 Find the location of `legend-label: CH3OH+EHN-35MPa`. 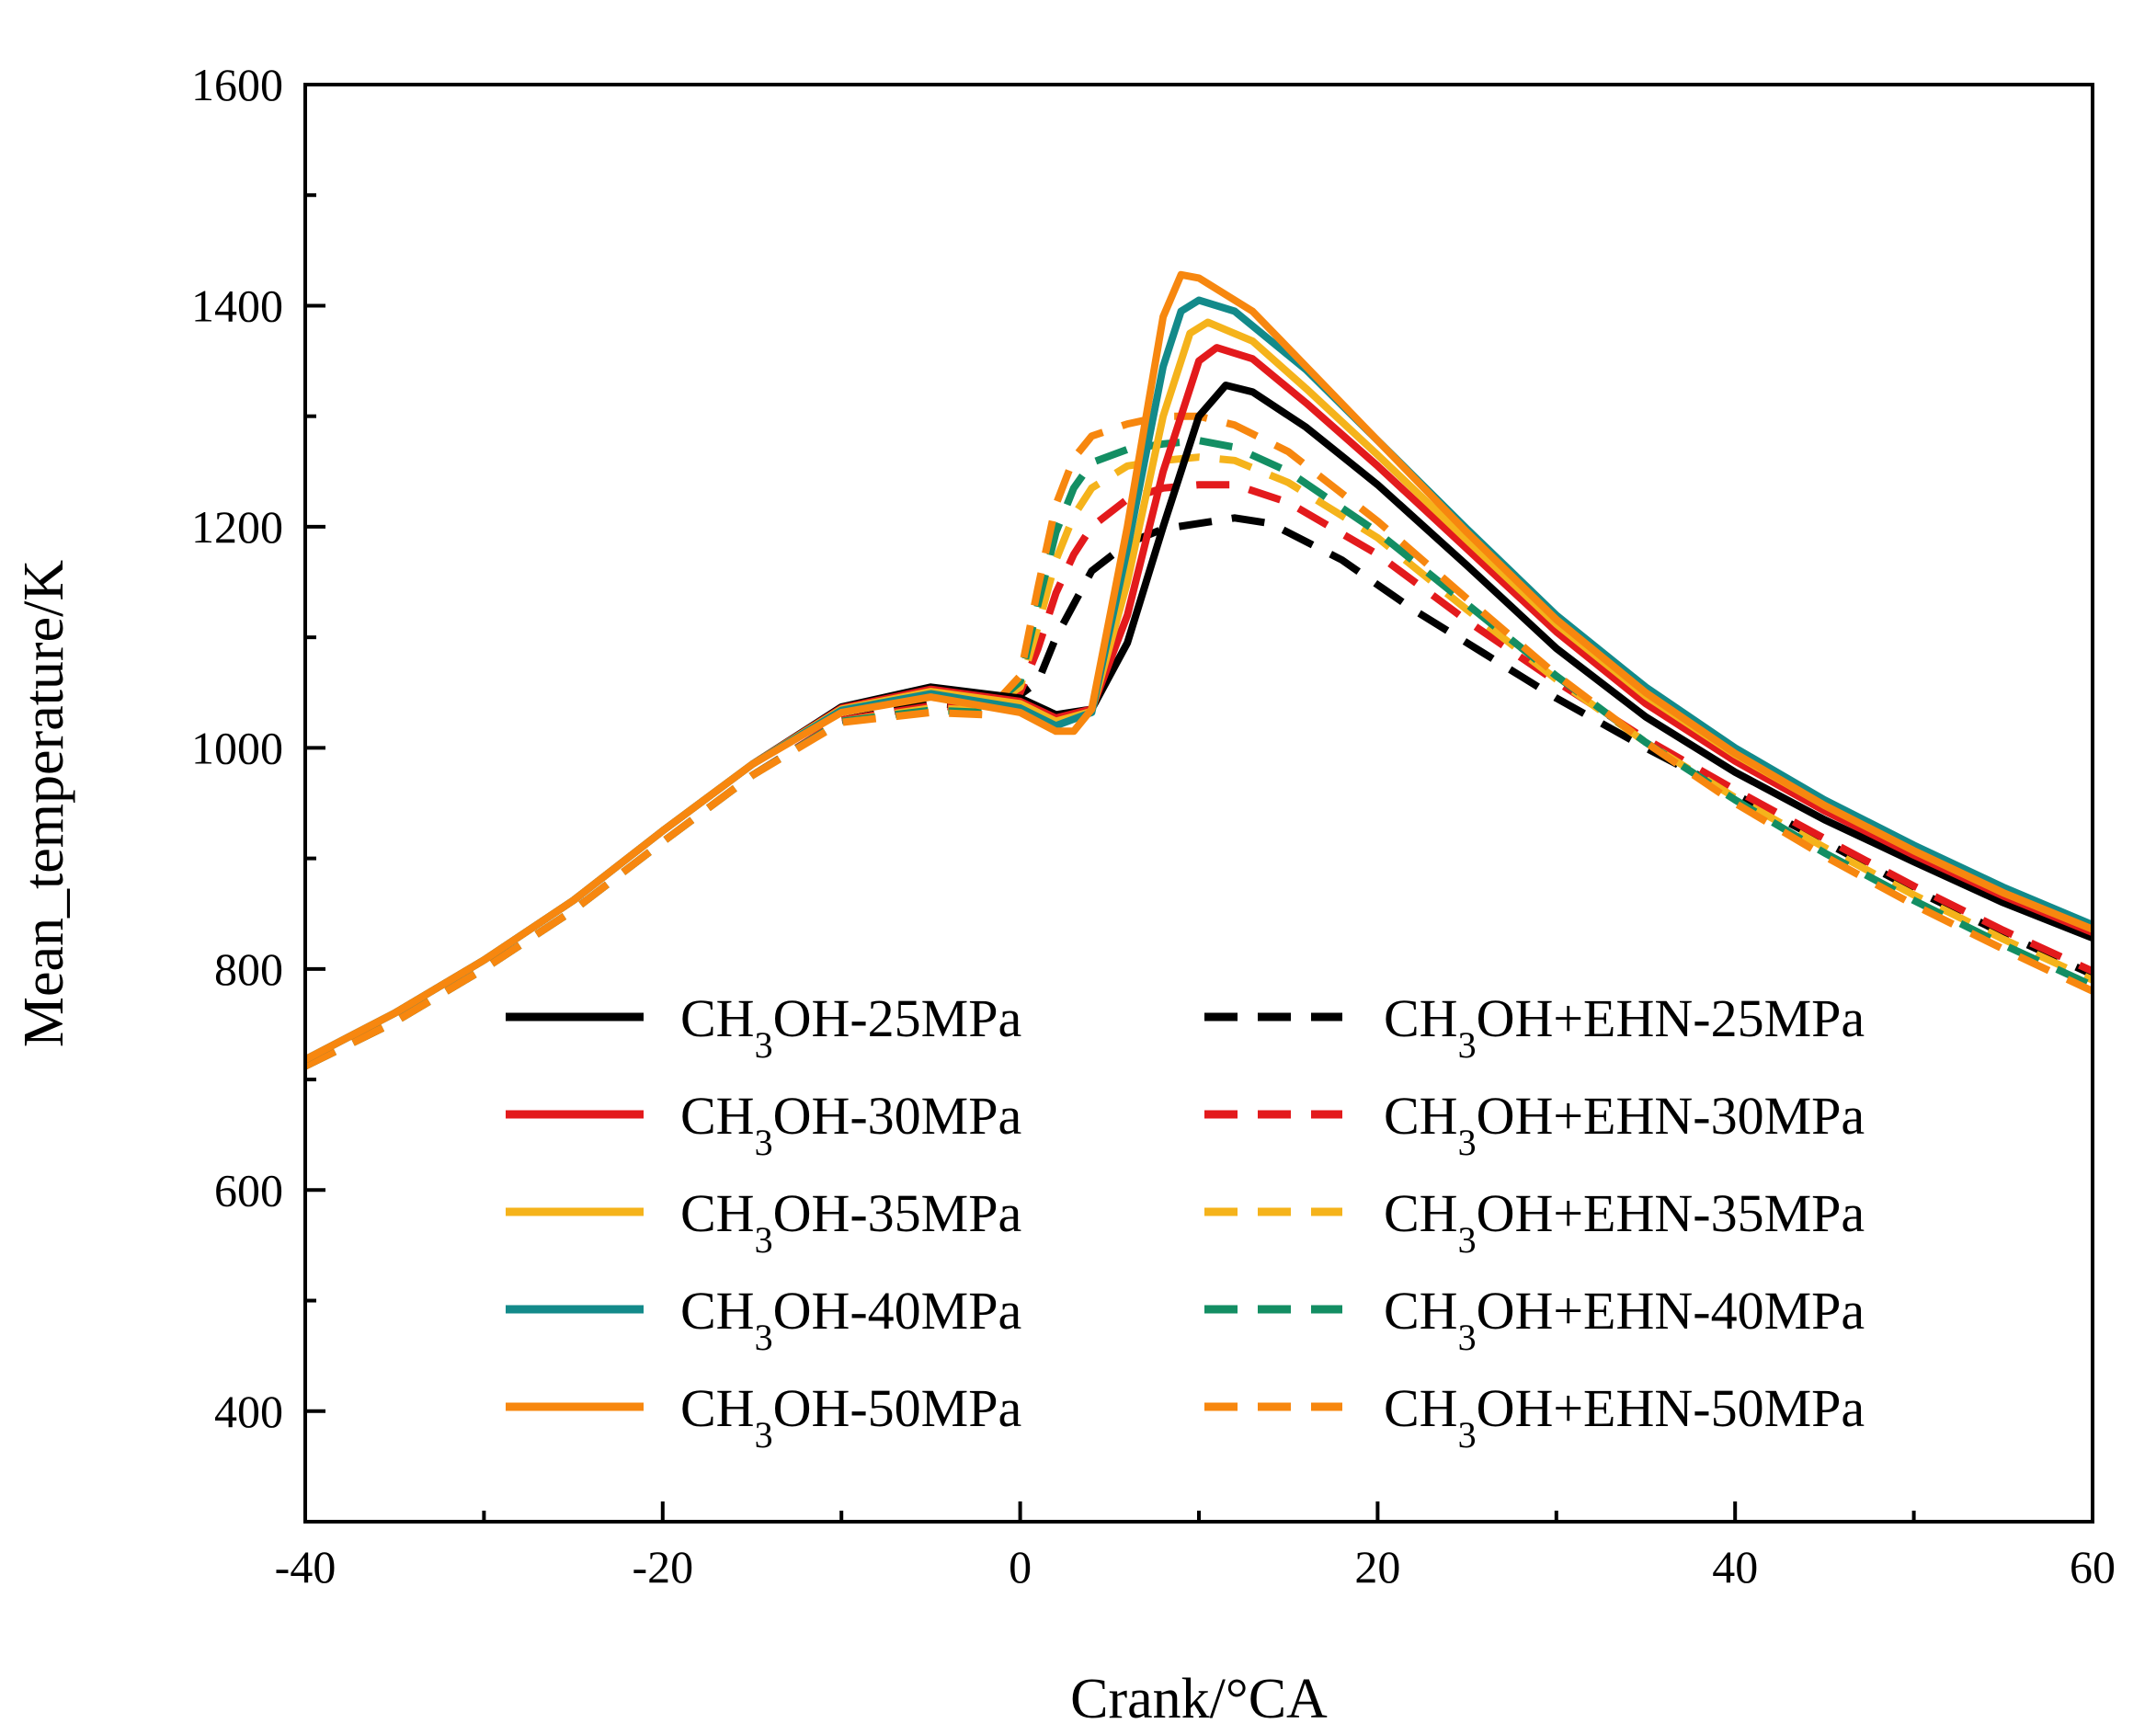

legend-label: CH3OH+EHN-35MPa is located at coordinates (1624, 1222).